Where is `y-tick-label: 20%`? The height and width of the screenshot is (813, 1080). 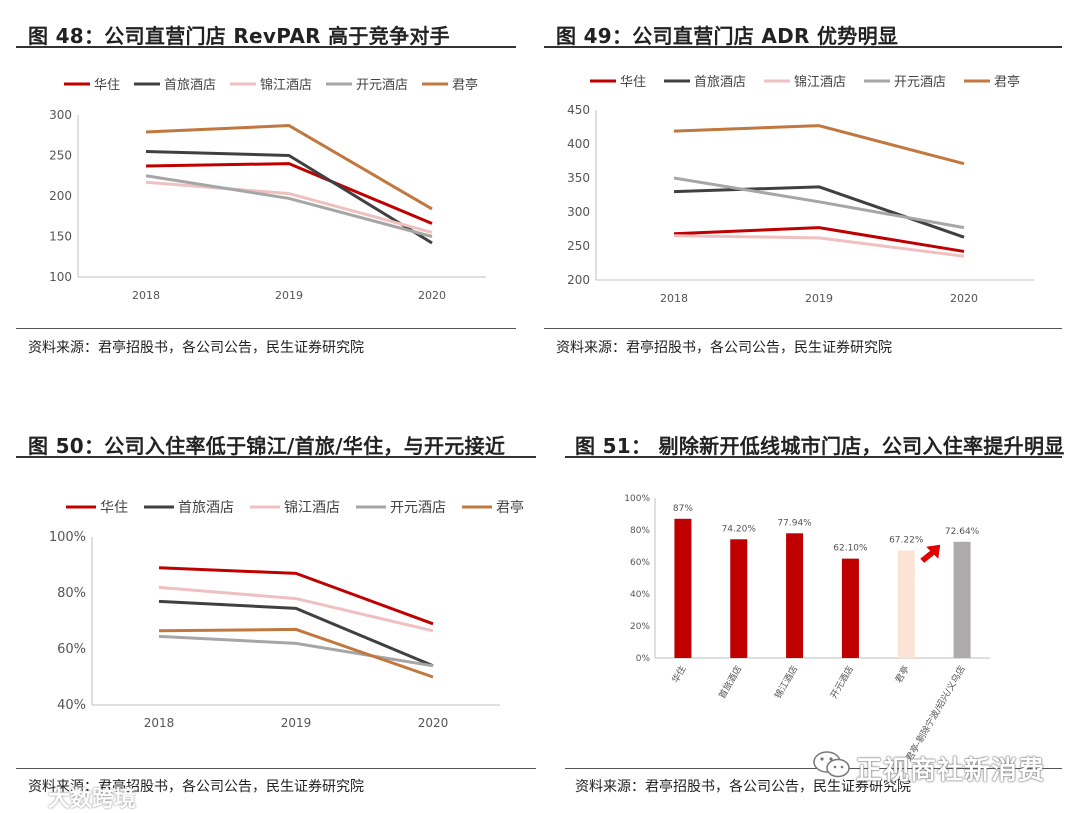 y-tick-label: 20% is located at coordinates (640, 627).